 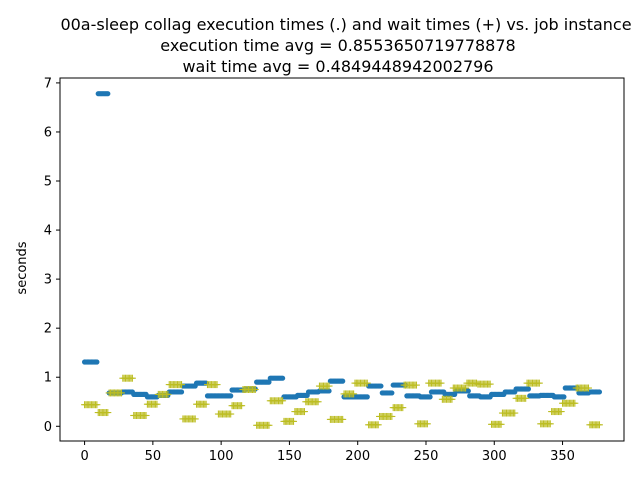 What do you see at coordinates (22, 267) in the screenshot?
I see `y-axis-label: seconds` at bounding box center [22, 267].